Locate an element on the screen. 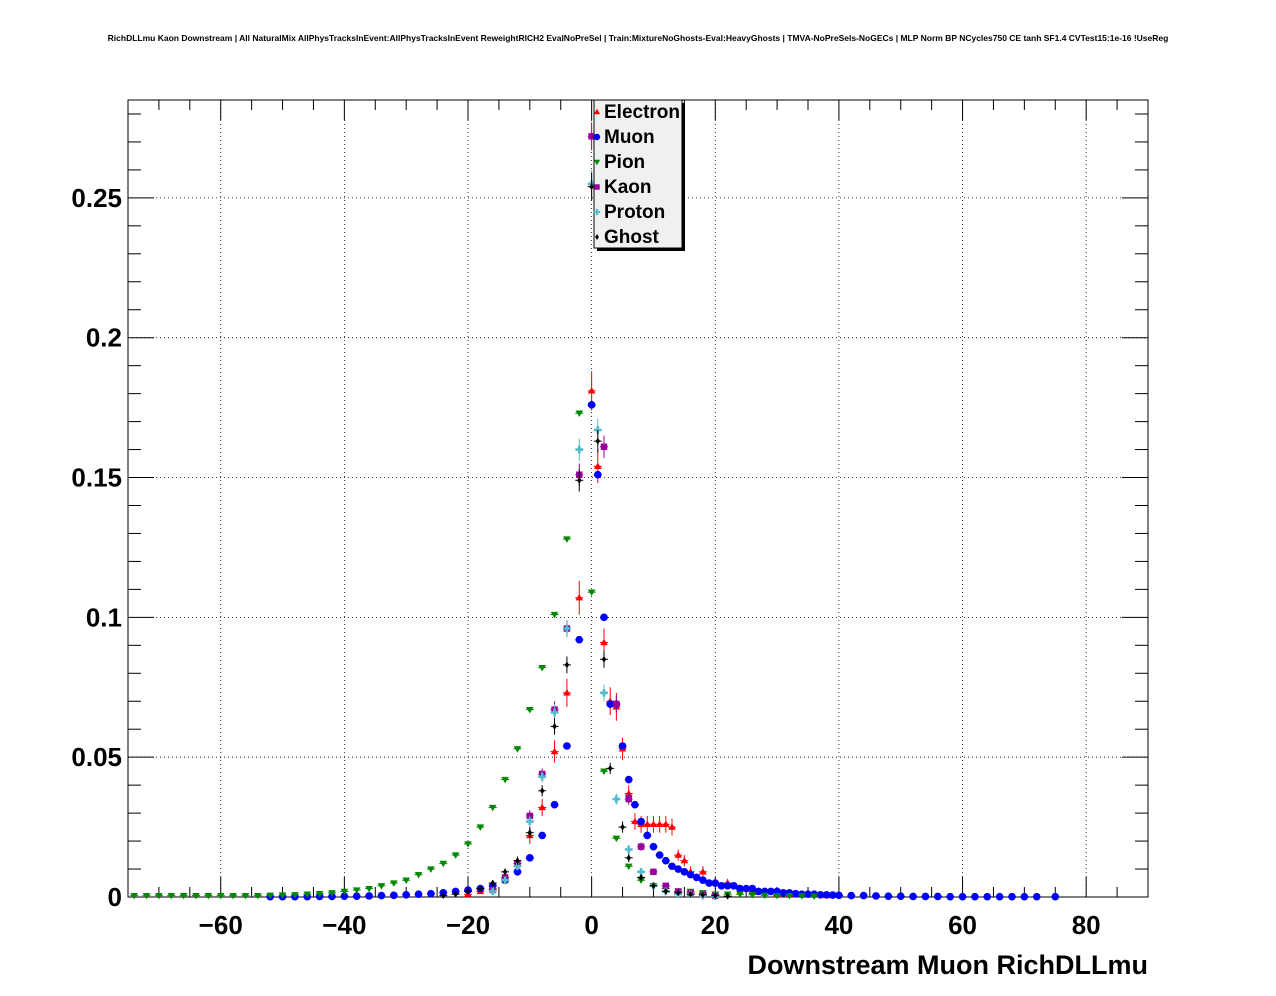 The image size is (1276, 996). legend-label-kaon: Kaon is located at coordinates (628, 187).